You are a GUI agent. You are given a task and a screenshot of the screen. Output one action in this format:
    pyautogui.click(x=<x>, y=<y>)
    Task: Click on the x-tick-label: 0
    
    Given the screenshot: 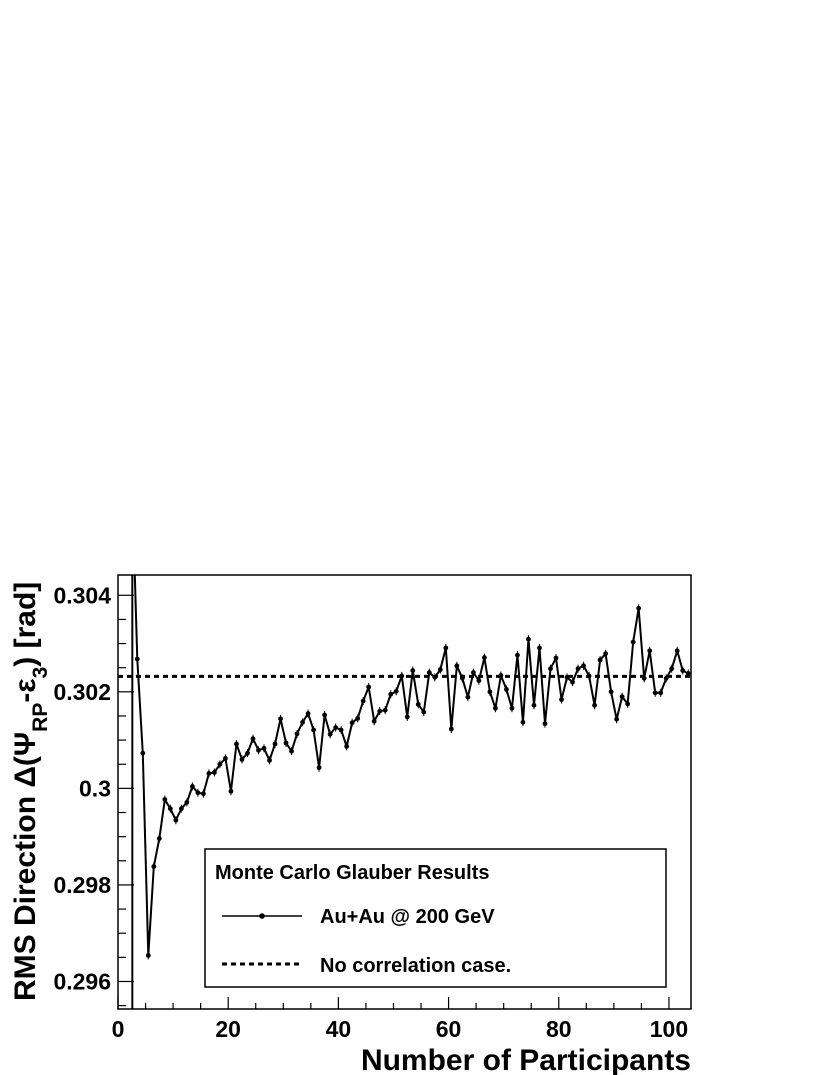 What is the action you would take?
    pyautogui.click(x=118, y=1029)
    